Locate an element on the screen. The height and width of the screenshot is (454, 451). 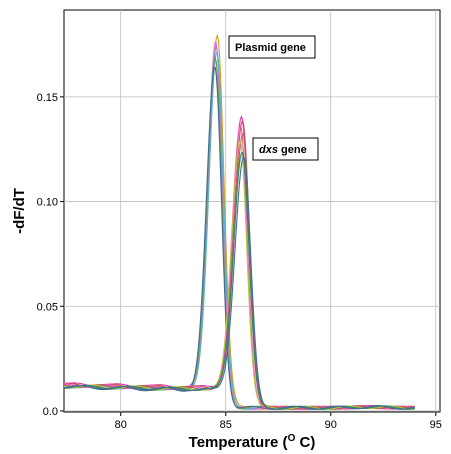
x-axis-title-unit: C) is located at coordinates (305, 442).